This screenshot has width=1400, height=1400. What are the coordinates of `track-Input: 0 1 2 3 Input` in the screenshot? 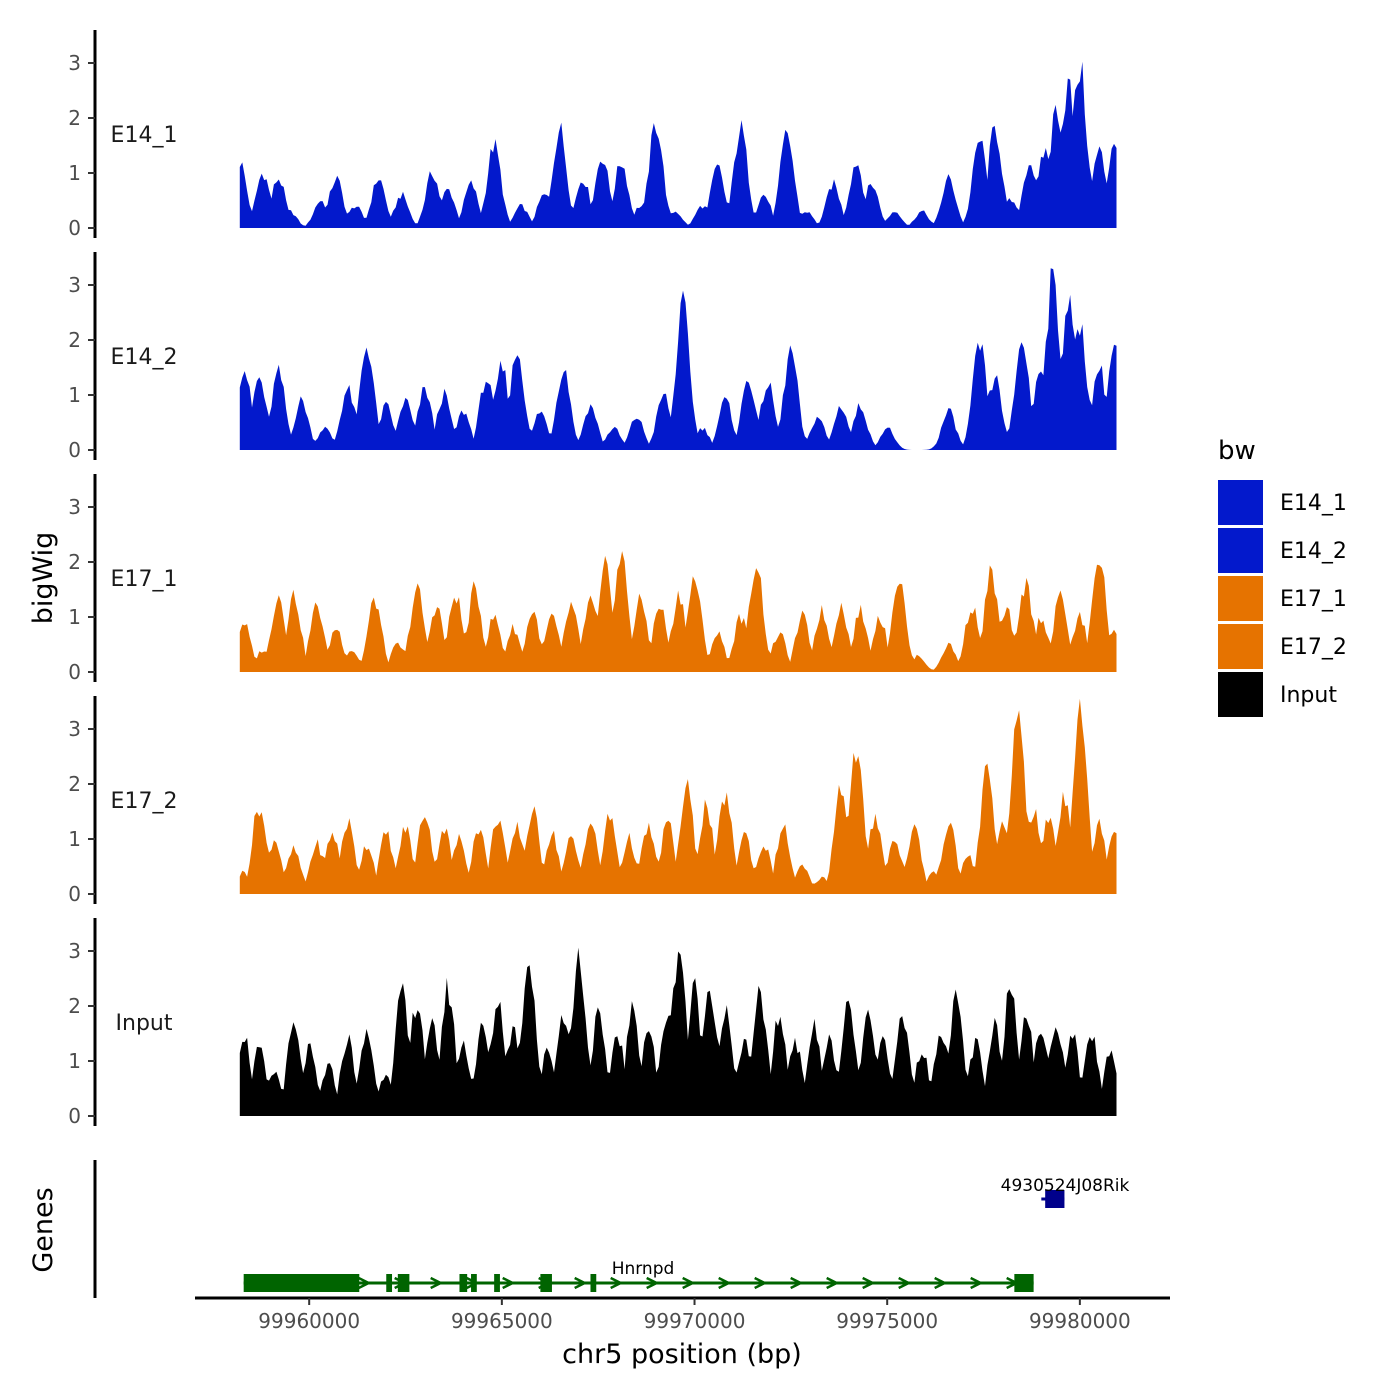 It's located at (592, 1023).